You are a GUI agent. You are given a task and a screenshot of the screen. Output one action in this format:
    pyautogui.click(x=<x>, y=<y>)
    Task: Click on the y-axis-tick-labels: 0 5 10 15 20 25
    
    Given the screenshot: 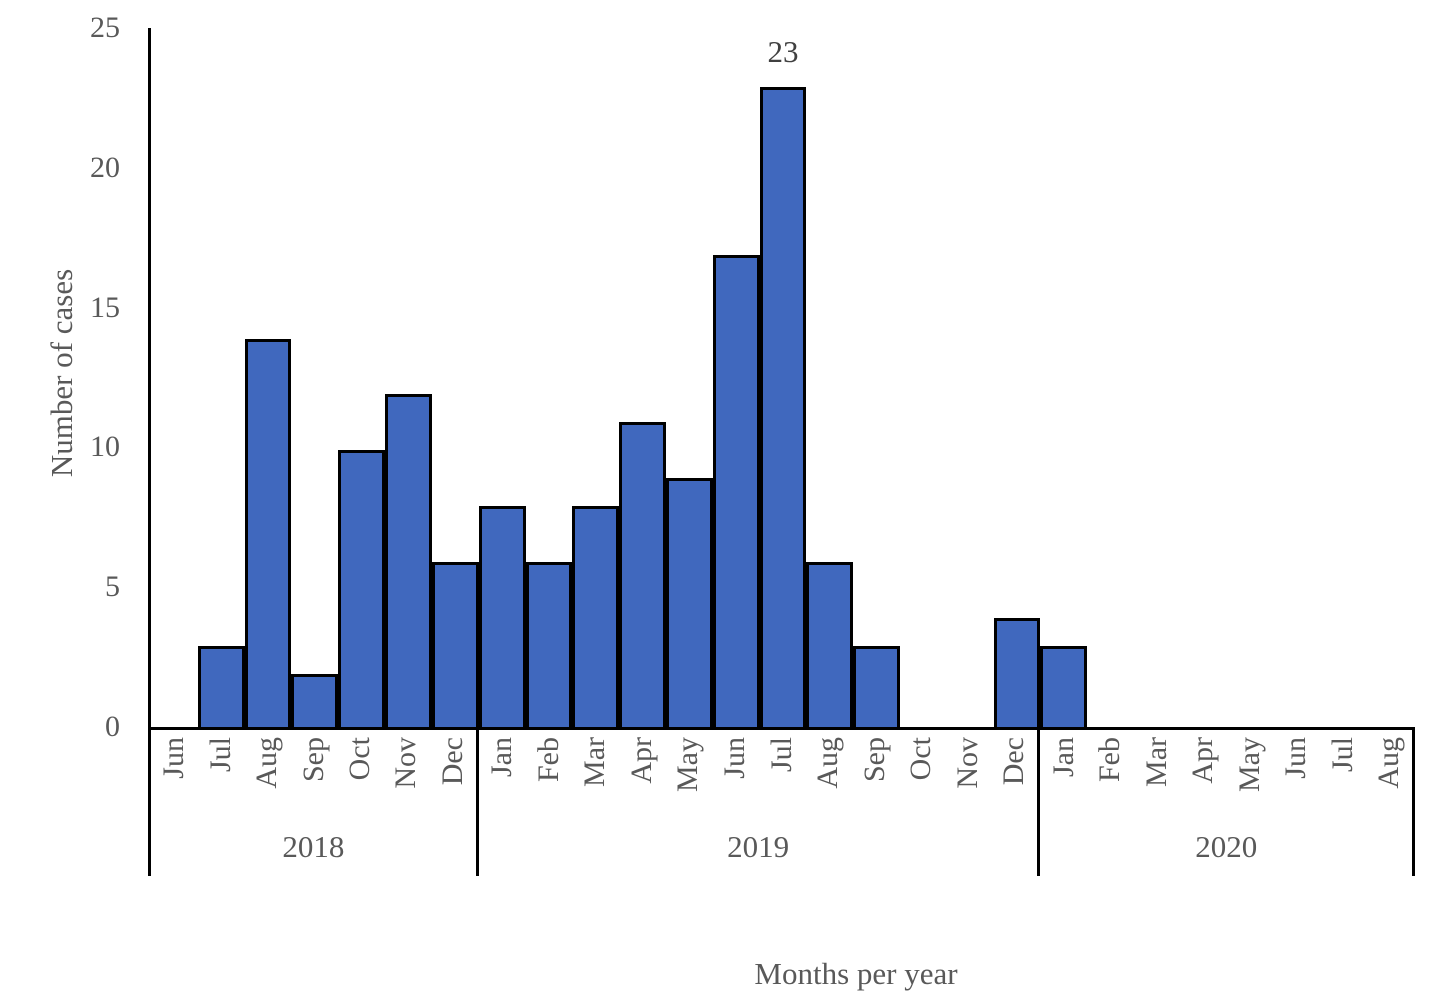 What is the action you would take?
    pyautogui.click(x=60, y=377)
    